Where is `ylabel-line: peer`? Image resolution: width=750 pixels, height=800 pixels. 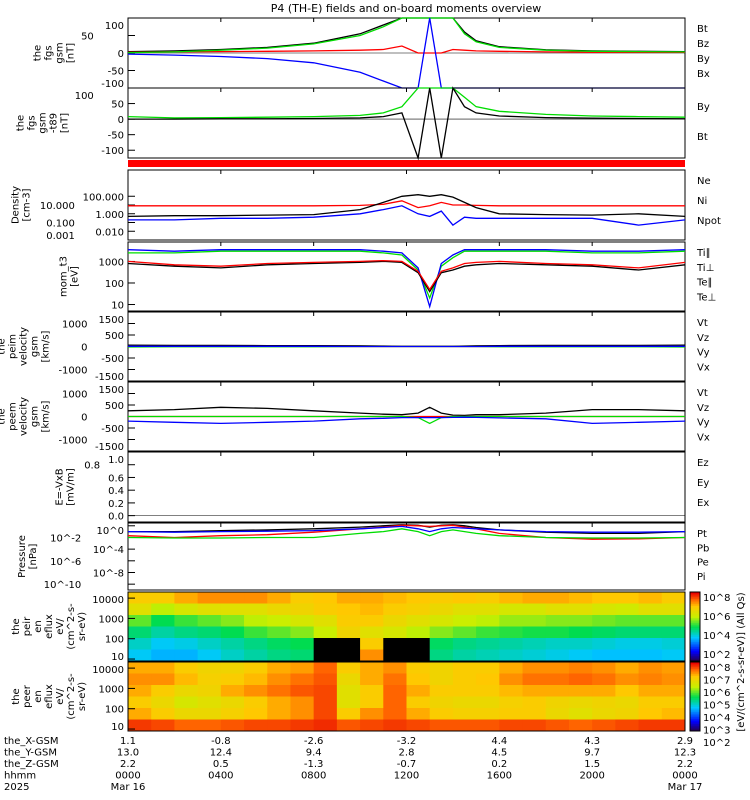 ylabel-line: peer is located at coordinates (27, 696).